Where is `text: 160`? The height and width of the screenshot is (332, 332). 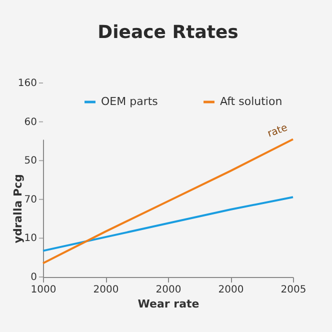 text: 160 is located at coordinates (27, 83).